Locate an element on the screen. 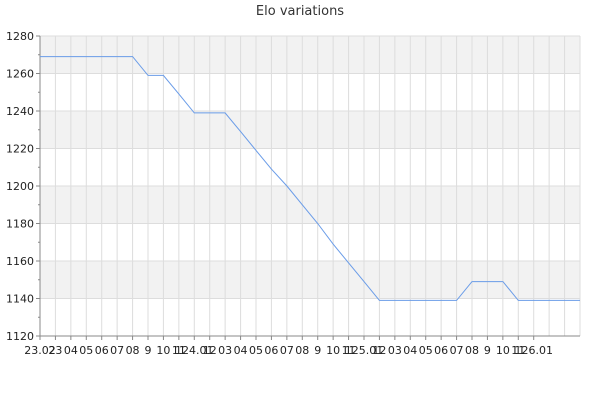 This screenshot has height=404, width=600. y-tick-label: 1220 is located at coordinates (20, 149).